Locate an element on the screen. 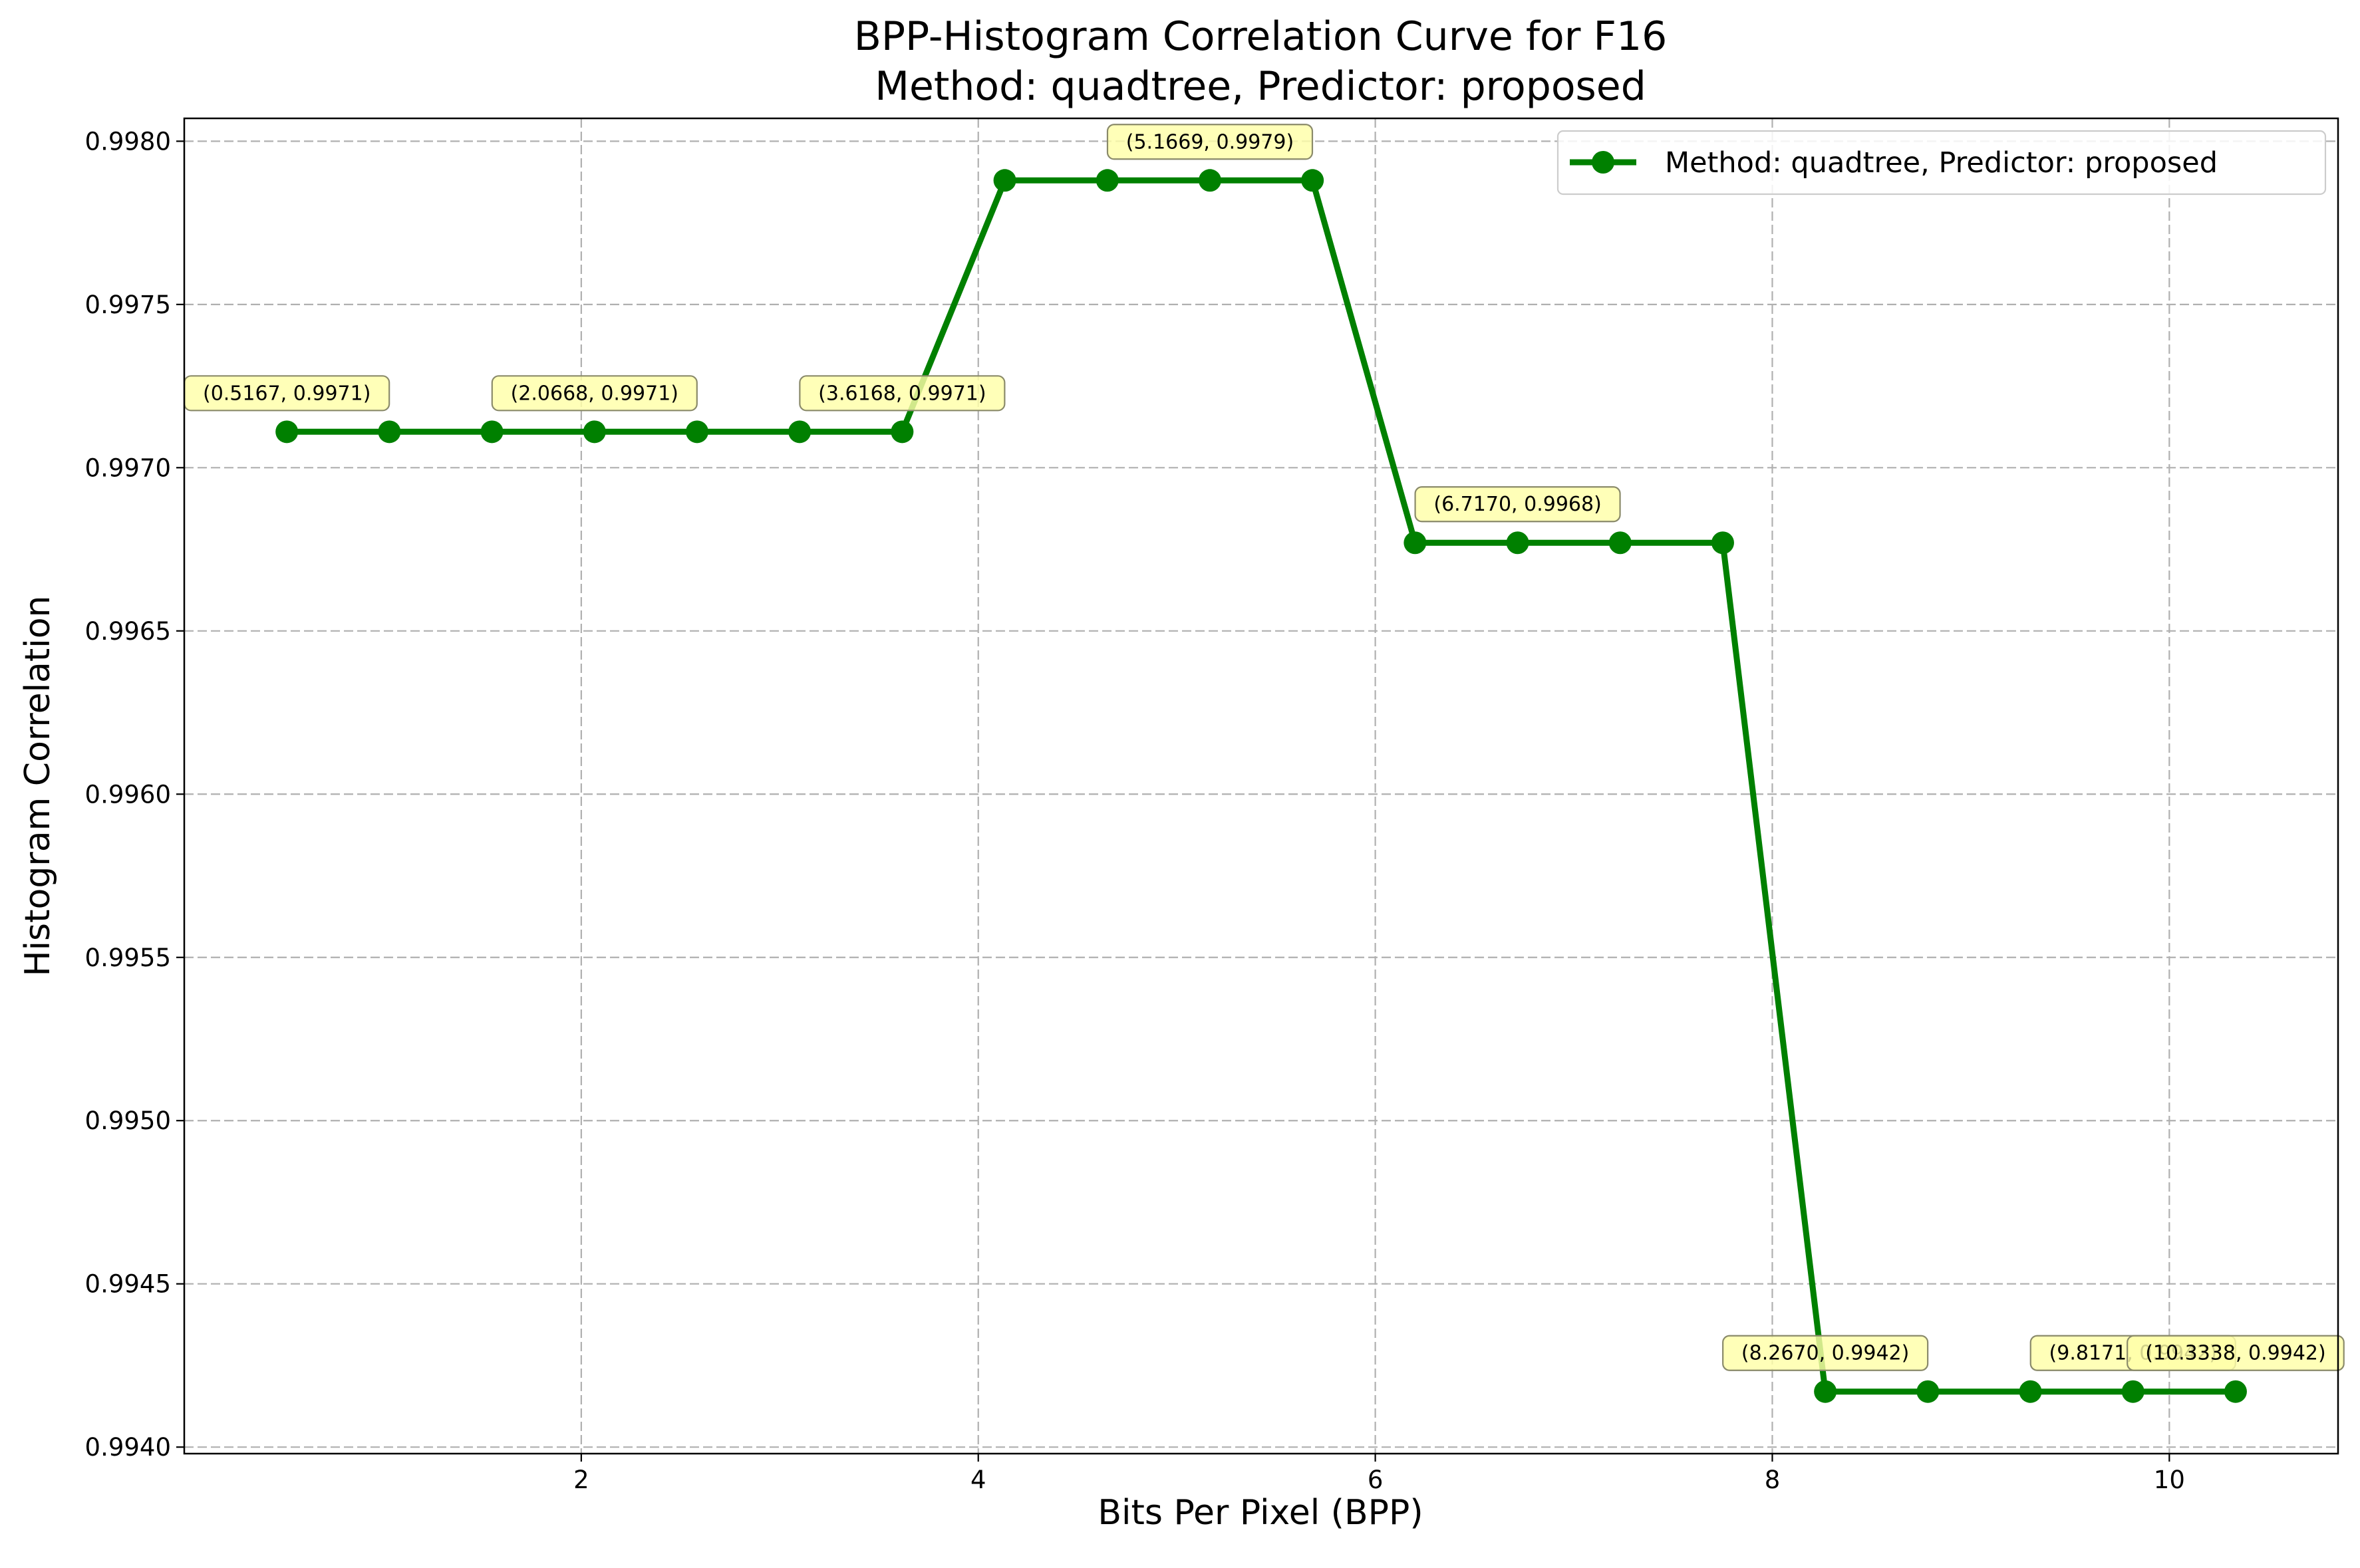  y-tick-label: 0.9940 is located at coordinates (128, 1447).